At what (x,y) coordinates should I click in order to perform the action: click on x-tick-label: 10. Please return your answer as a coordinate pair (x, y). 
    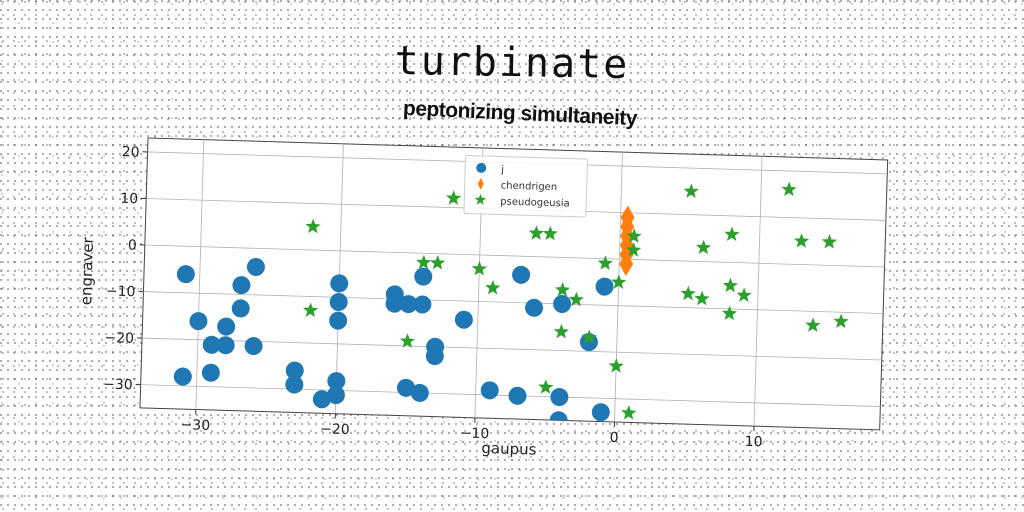
    Looking at the image, I should click on (753, 442).